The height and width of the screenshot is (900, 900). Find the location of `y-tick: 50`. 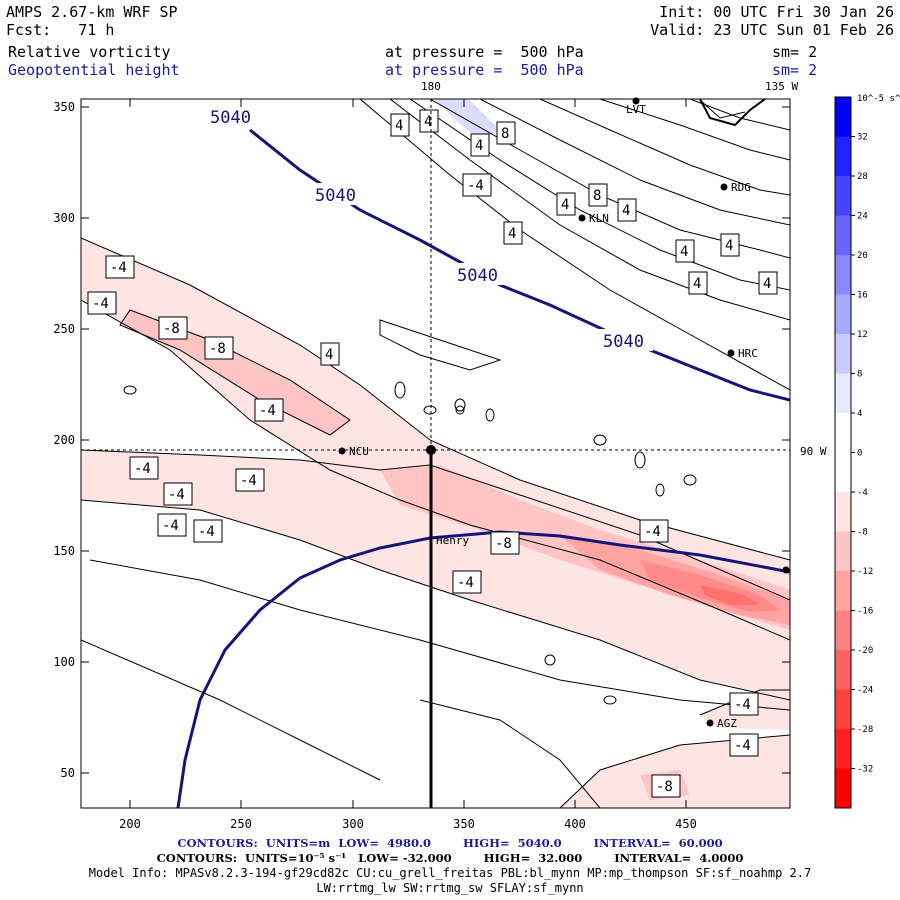

y-tick: 50 is located at coordinates (68, 773).